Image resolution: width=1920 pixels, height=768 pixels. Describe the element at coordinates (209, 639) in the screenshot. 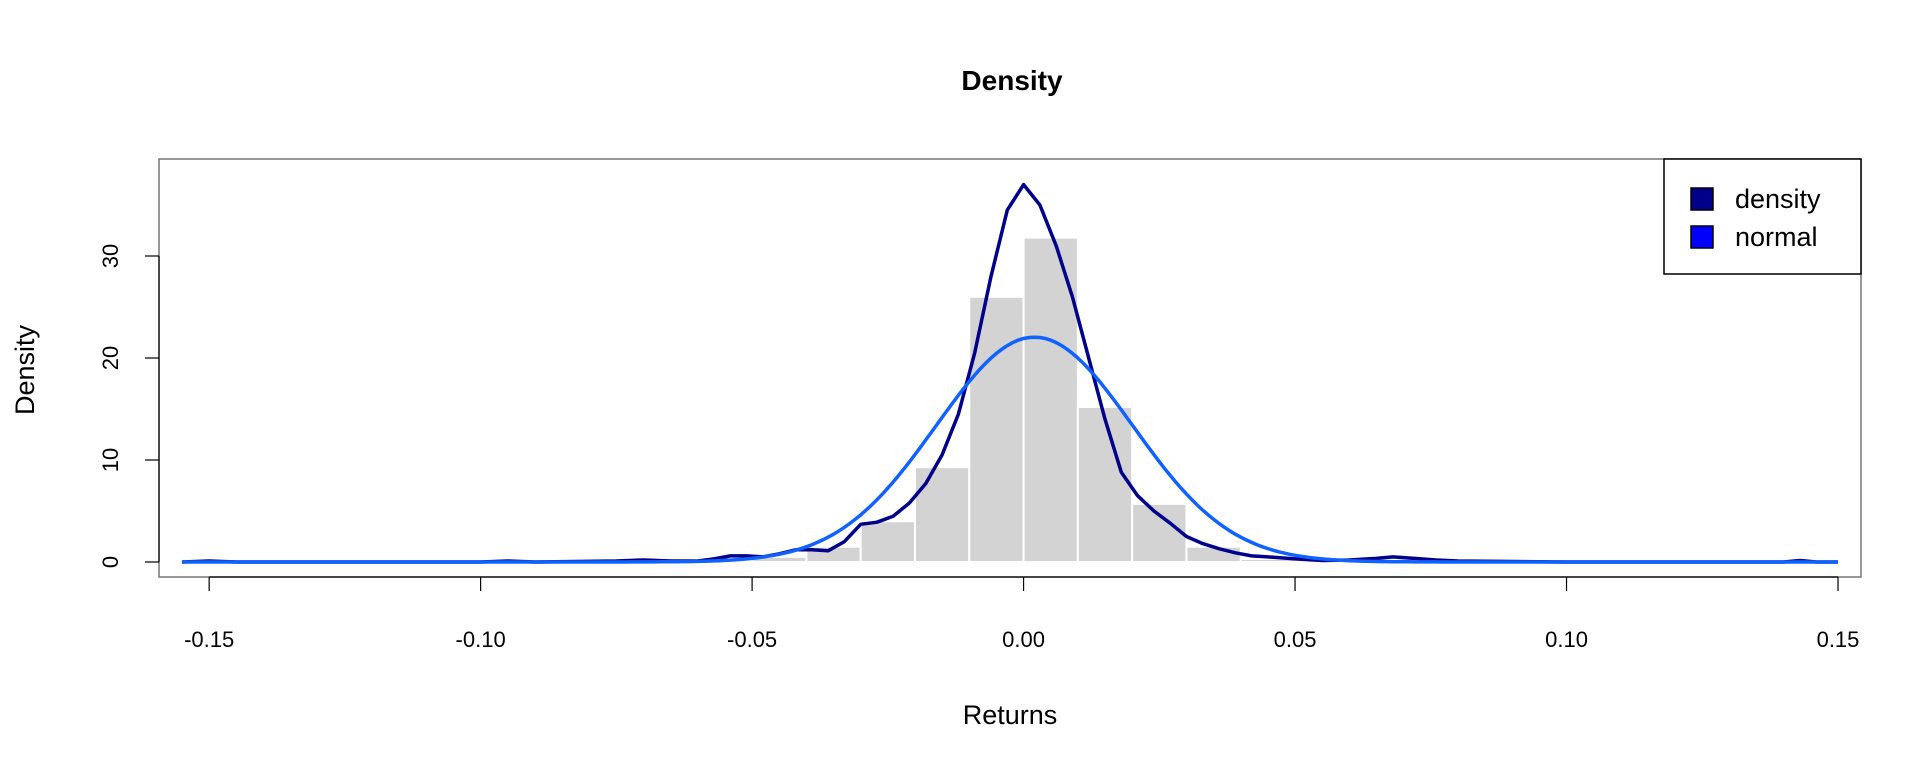

I see `x-tick-label: -0.15` at that location.